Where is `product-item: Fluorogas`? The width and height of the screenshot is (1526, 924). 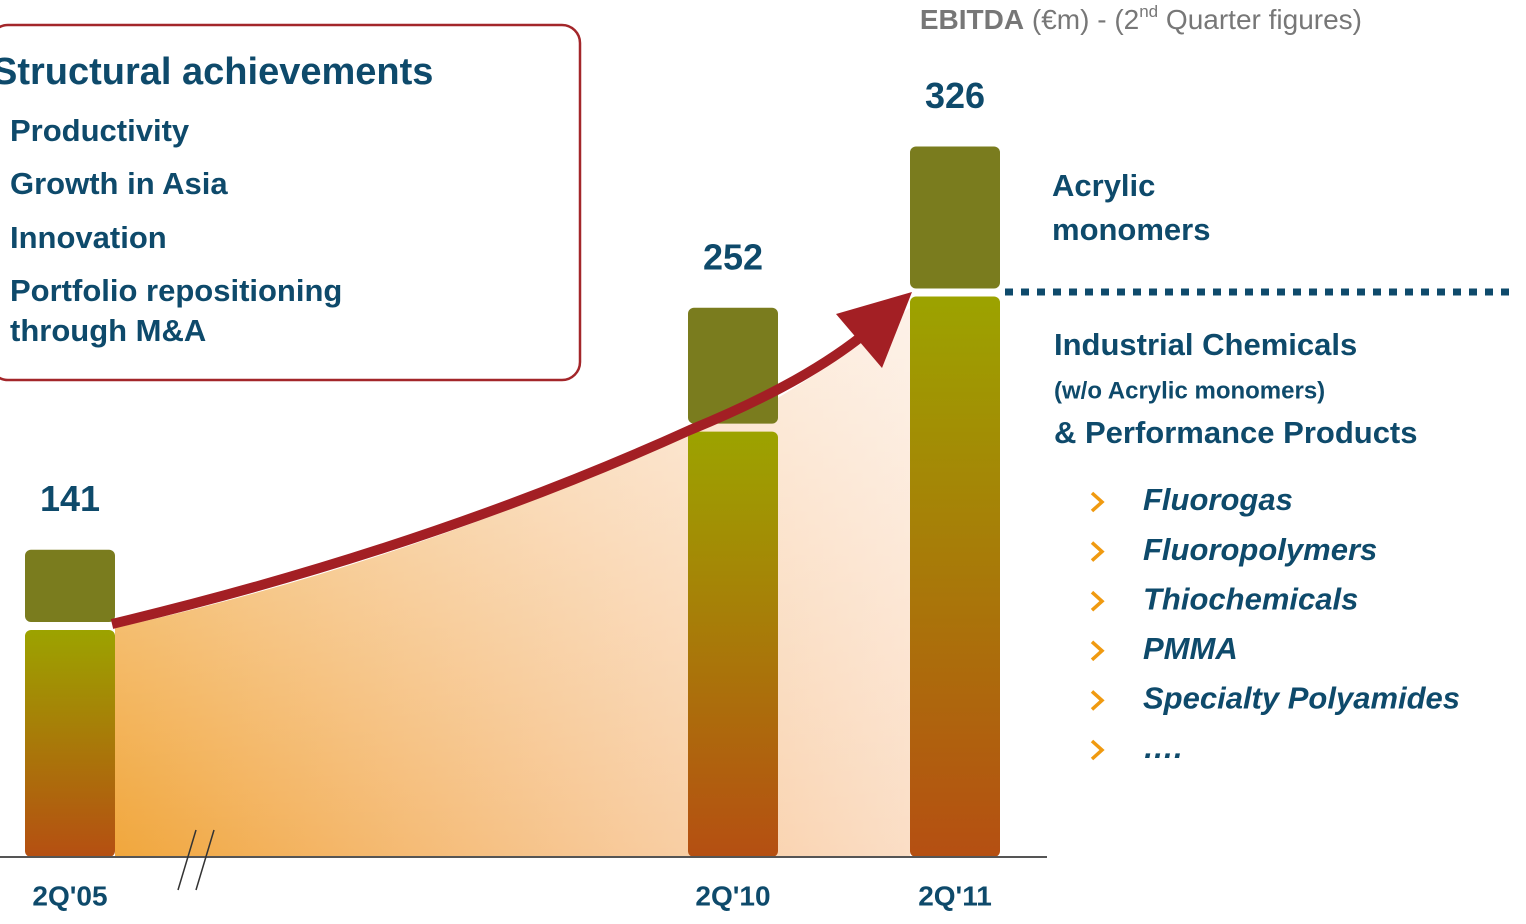
product-item: Fluorogas is located at coordinates (1218, 499).